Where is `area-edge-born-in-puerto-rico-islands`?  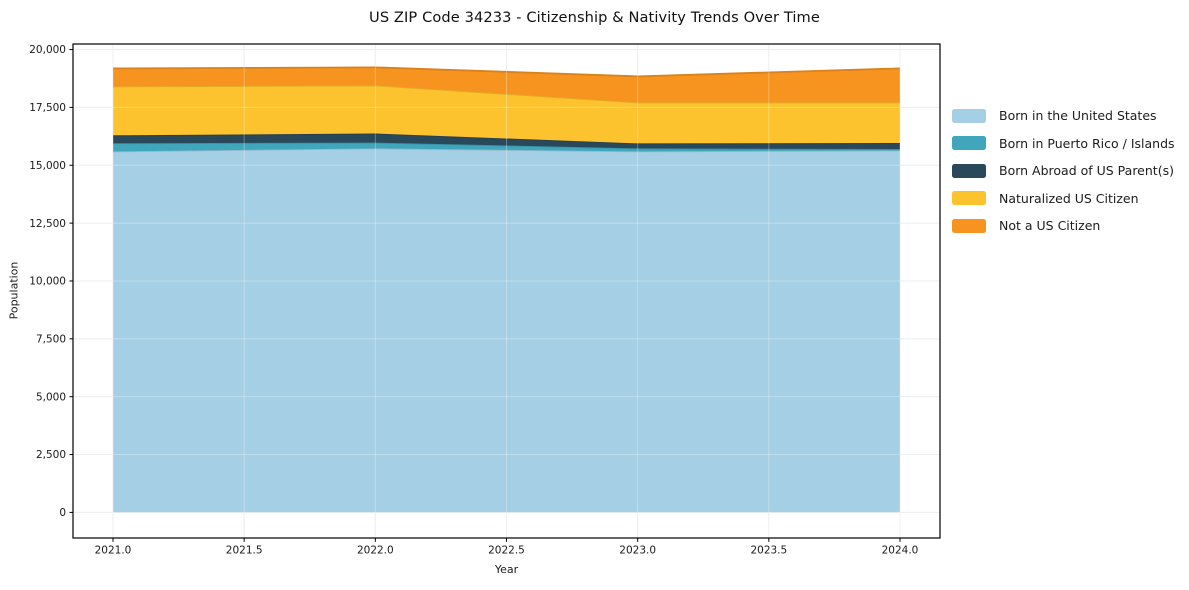 area-edge-born-in-puerto-rico-islands is located at coordinates (506, 145).